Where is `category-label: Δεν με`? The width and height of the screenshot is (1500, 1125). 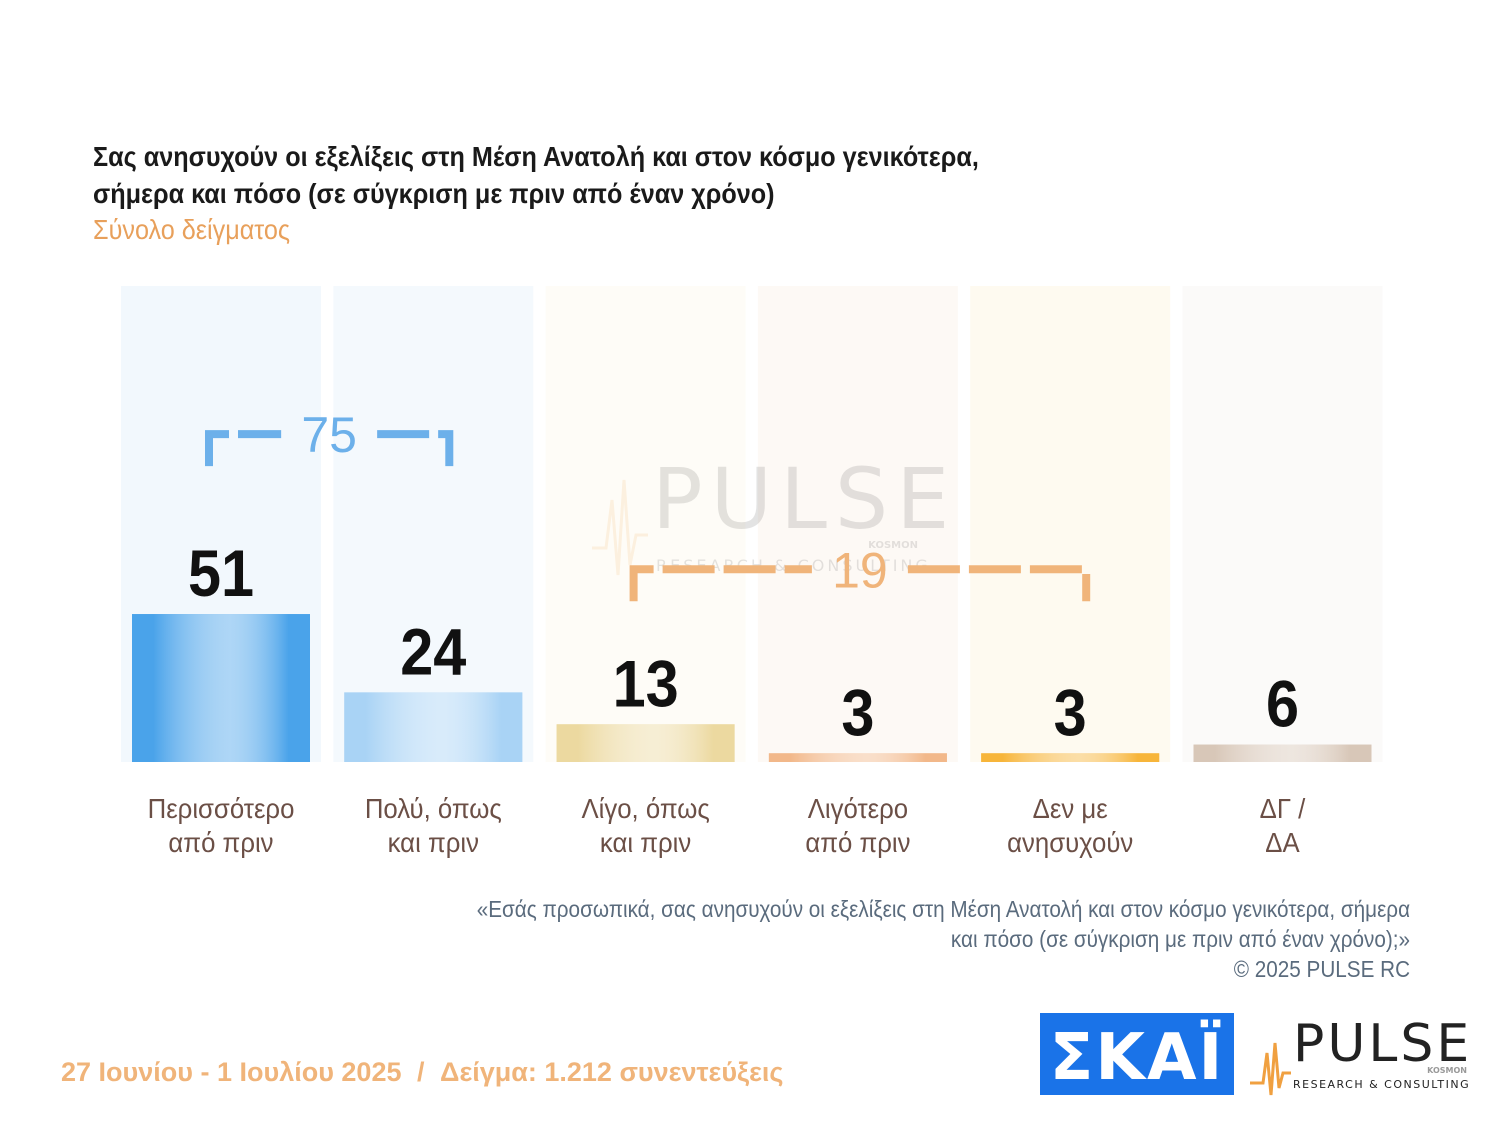
category-label: Δεν με is located at coordinates (1070, 808).